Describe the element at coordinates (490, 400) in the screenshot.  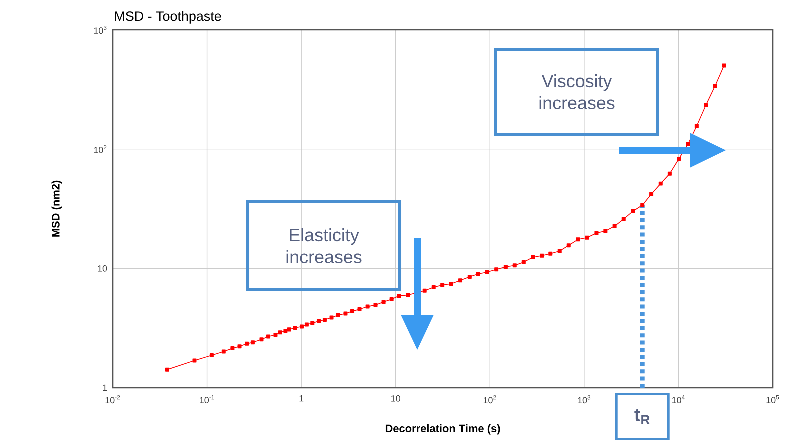
I see `x-tick-label: 10$^{2}$` at that location.